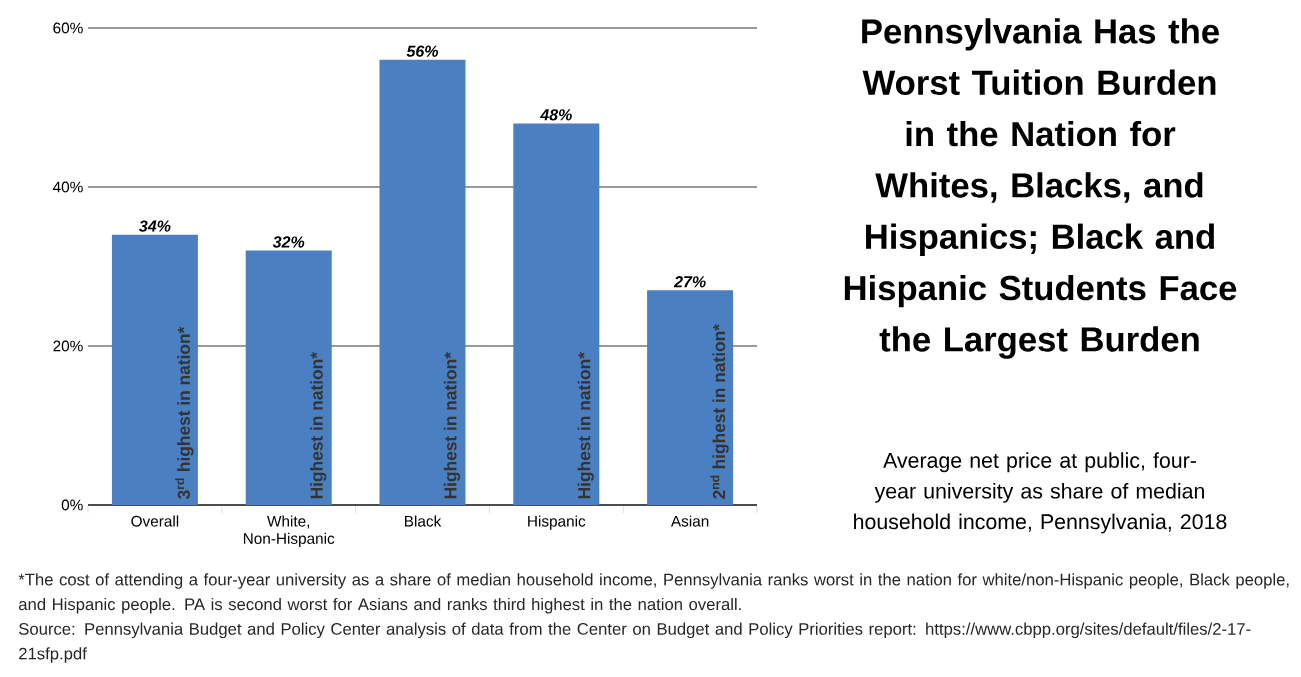 The image size is (1301, 677). I want to click on x-tick-label: Black, so click(423, 521).